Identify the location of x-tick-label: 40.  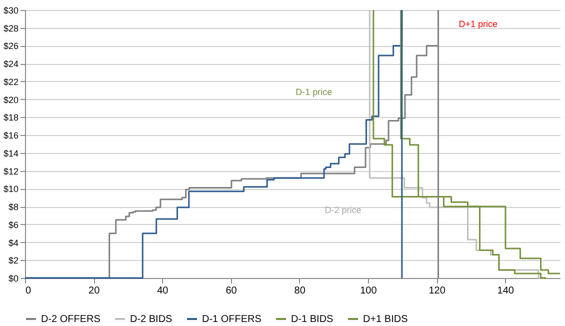
(163, 291).